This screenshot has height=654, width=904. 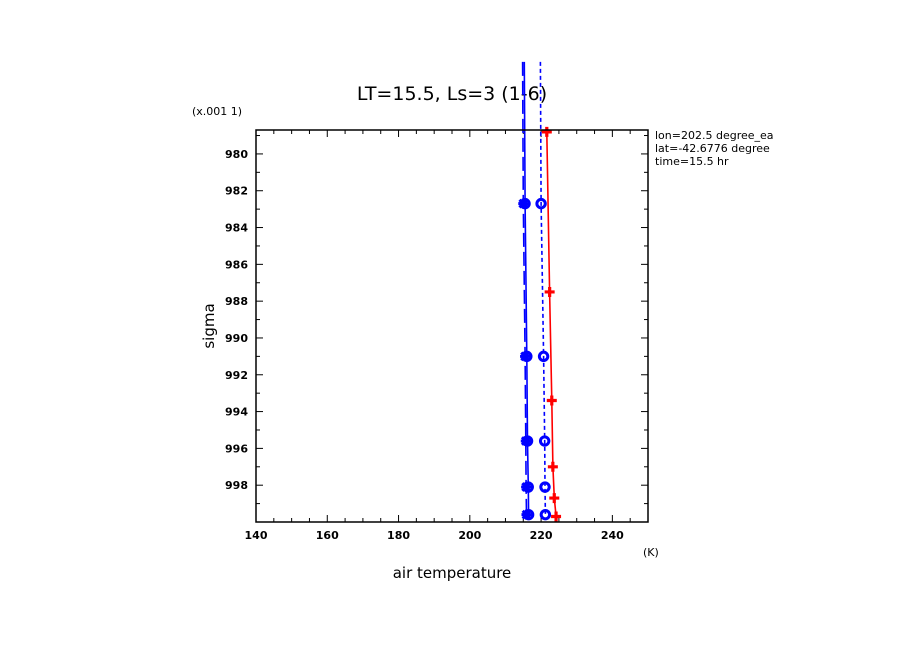 What do you see at coordinates (236, 448) in the screenshot?
I see `y-tick-label: 996` at bounding box center [236, 448].